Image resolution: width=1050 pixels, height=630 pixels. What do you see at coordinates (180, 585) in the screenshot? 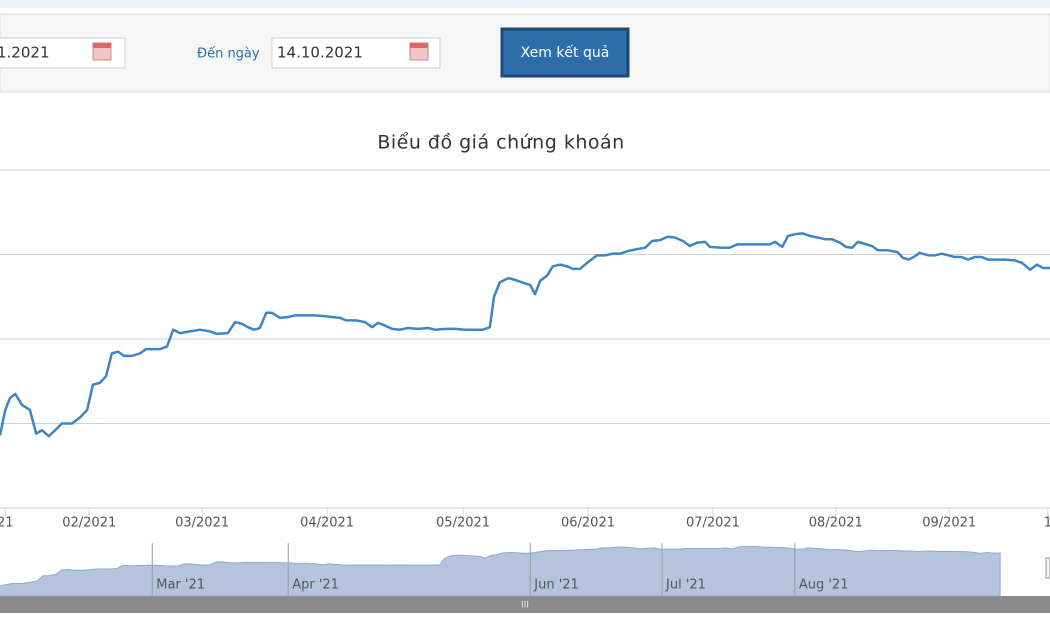
I see `navigator-tick-label: Mar '21` at bounding box center [180, 585].